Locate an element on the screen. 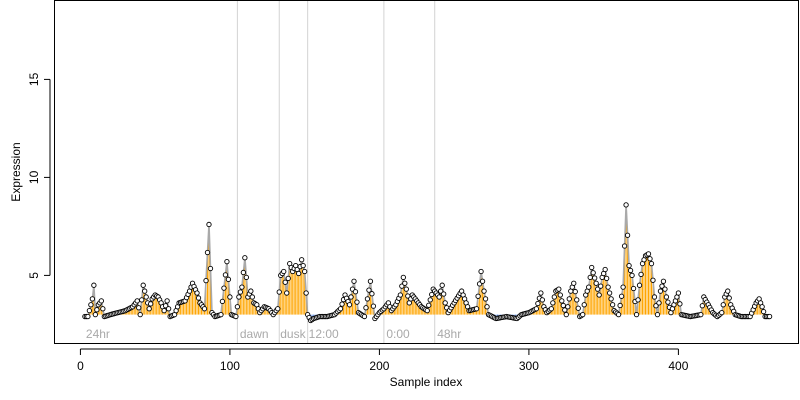  y-tick-label: 10 is located at coordinates (34, 177).